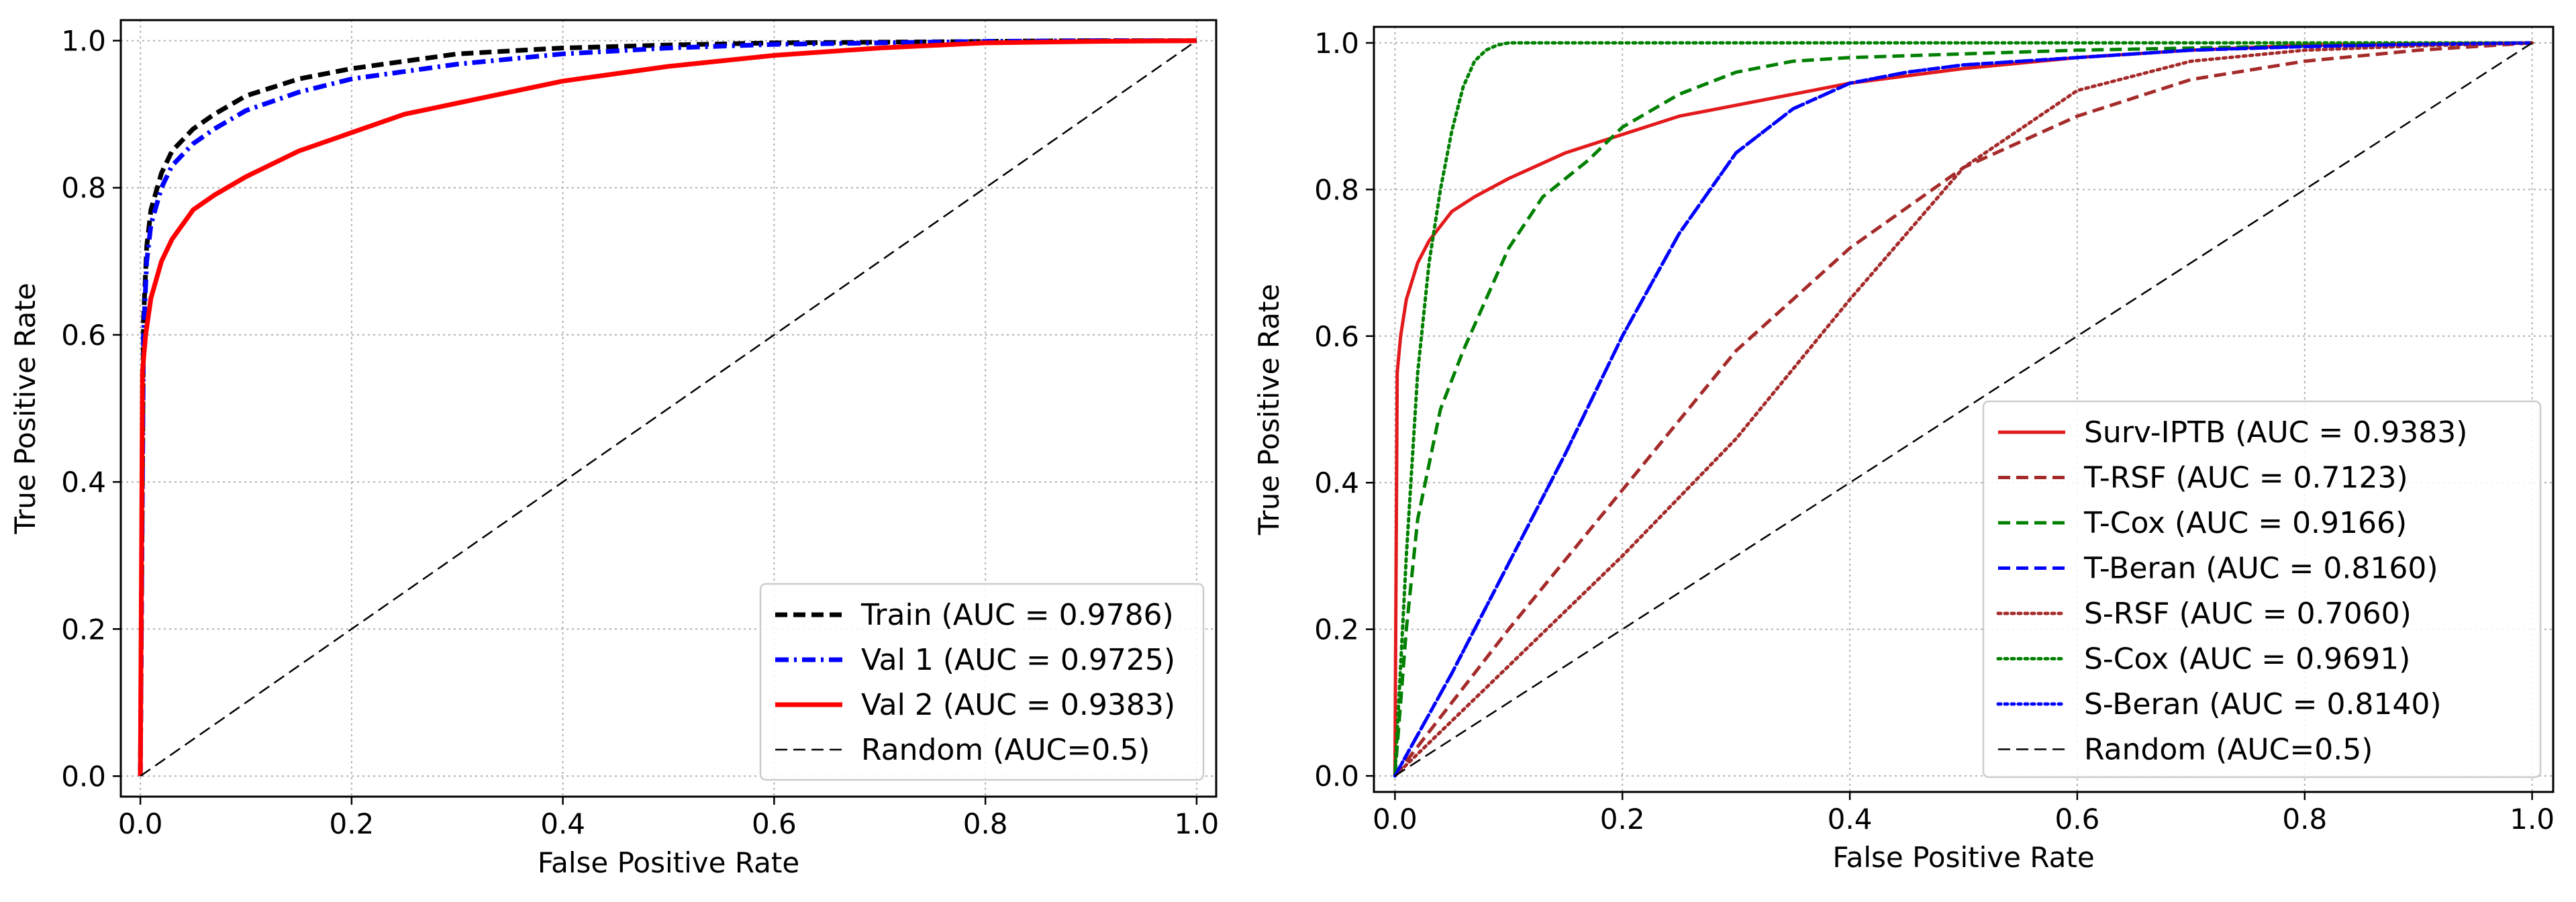 Image resolution: width=2576 pixels, height=902 pixels. What do you see at coordinates (2248, 614) in the screenshot?
I see `legend-label: S-RSF (AUC = 0.7060)` at bounding box center [2248, 614].